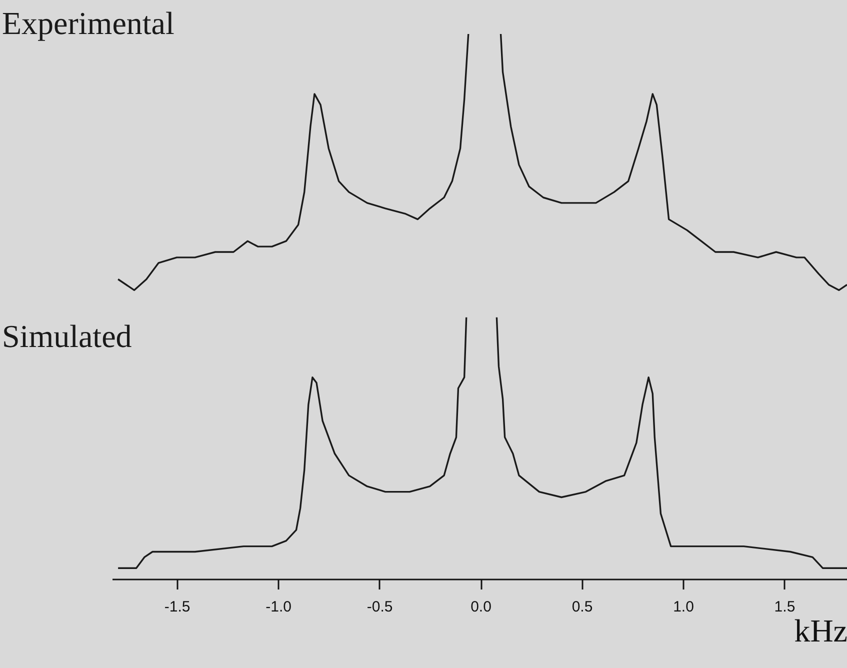 Image resolution: width=847 pixels, height=668 pixels. Describe the element at coordinates (67, 336) in the screenshot. I see `annotation: Simulated` at that location.